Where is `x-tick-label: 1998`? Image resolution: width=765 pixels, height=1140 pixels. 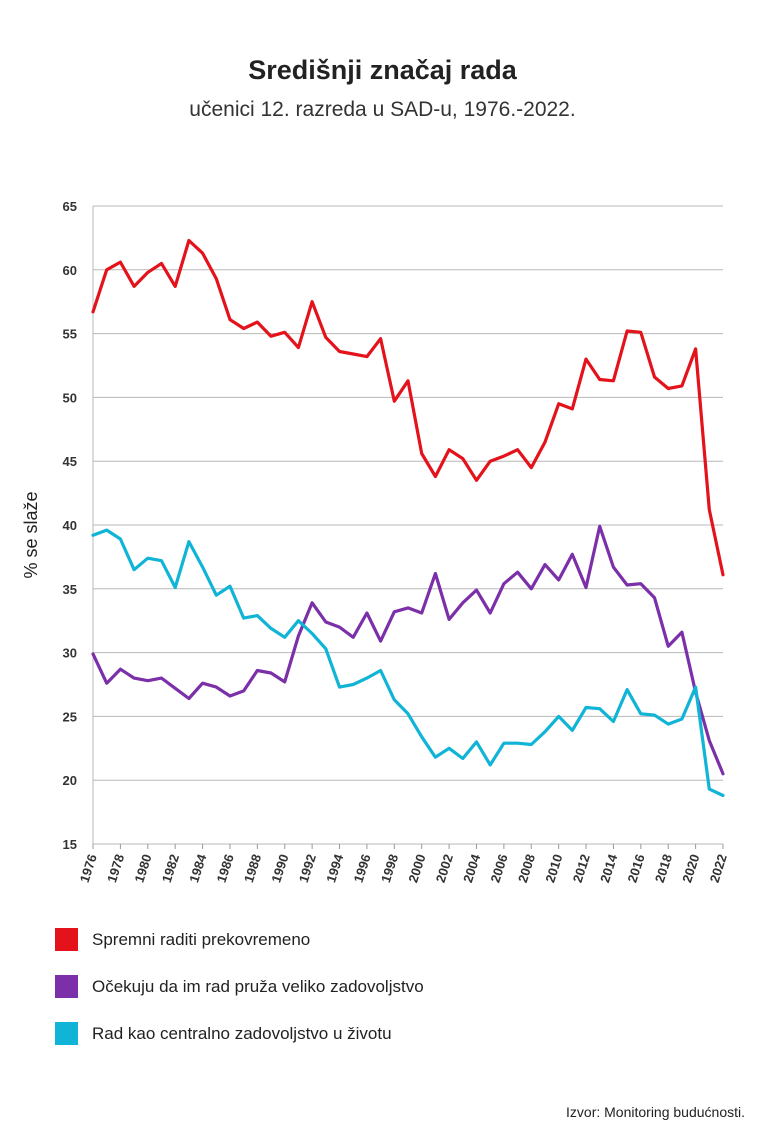 x-tick-label: 1998 is located at coordinates (389, 868).